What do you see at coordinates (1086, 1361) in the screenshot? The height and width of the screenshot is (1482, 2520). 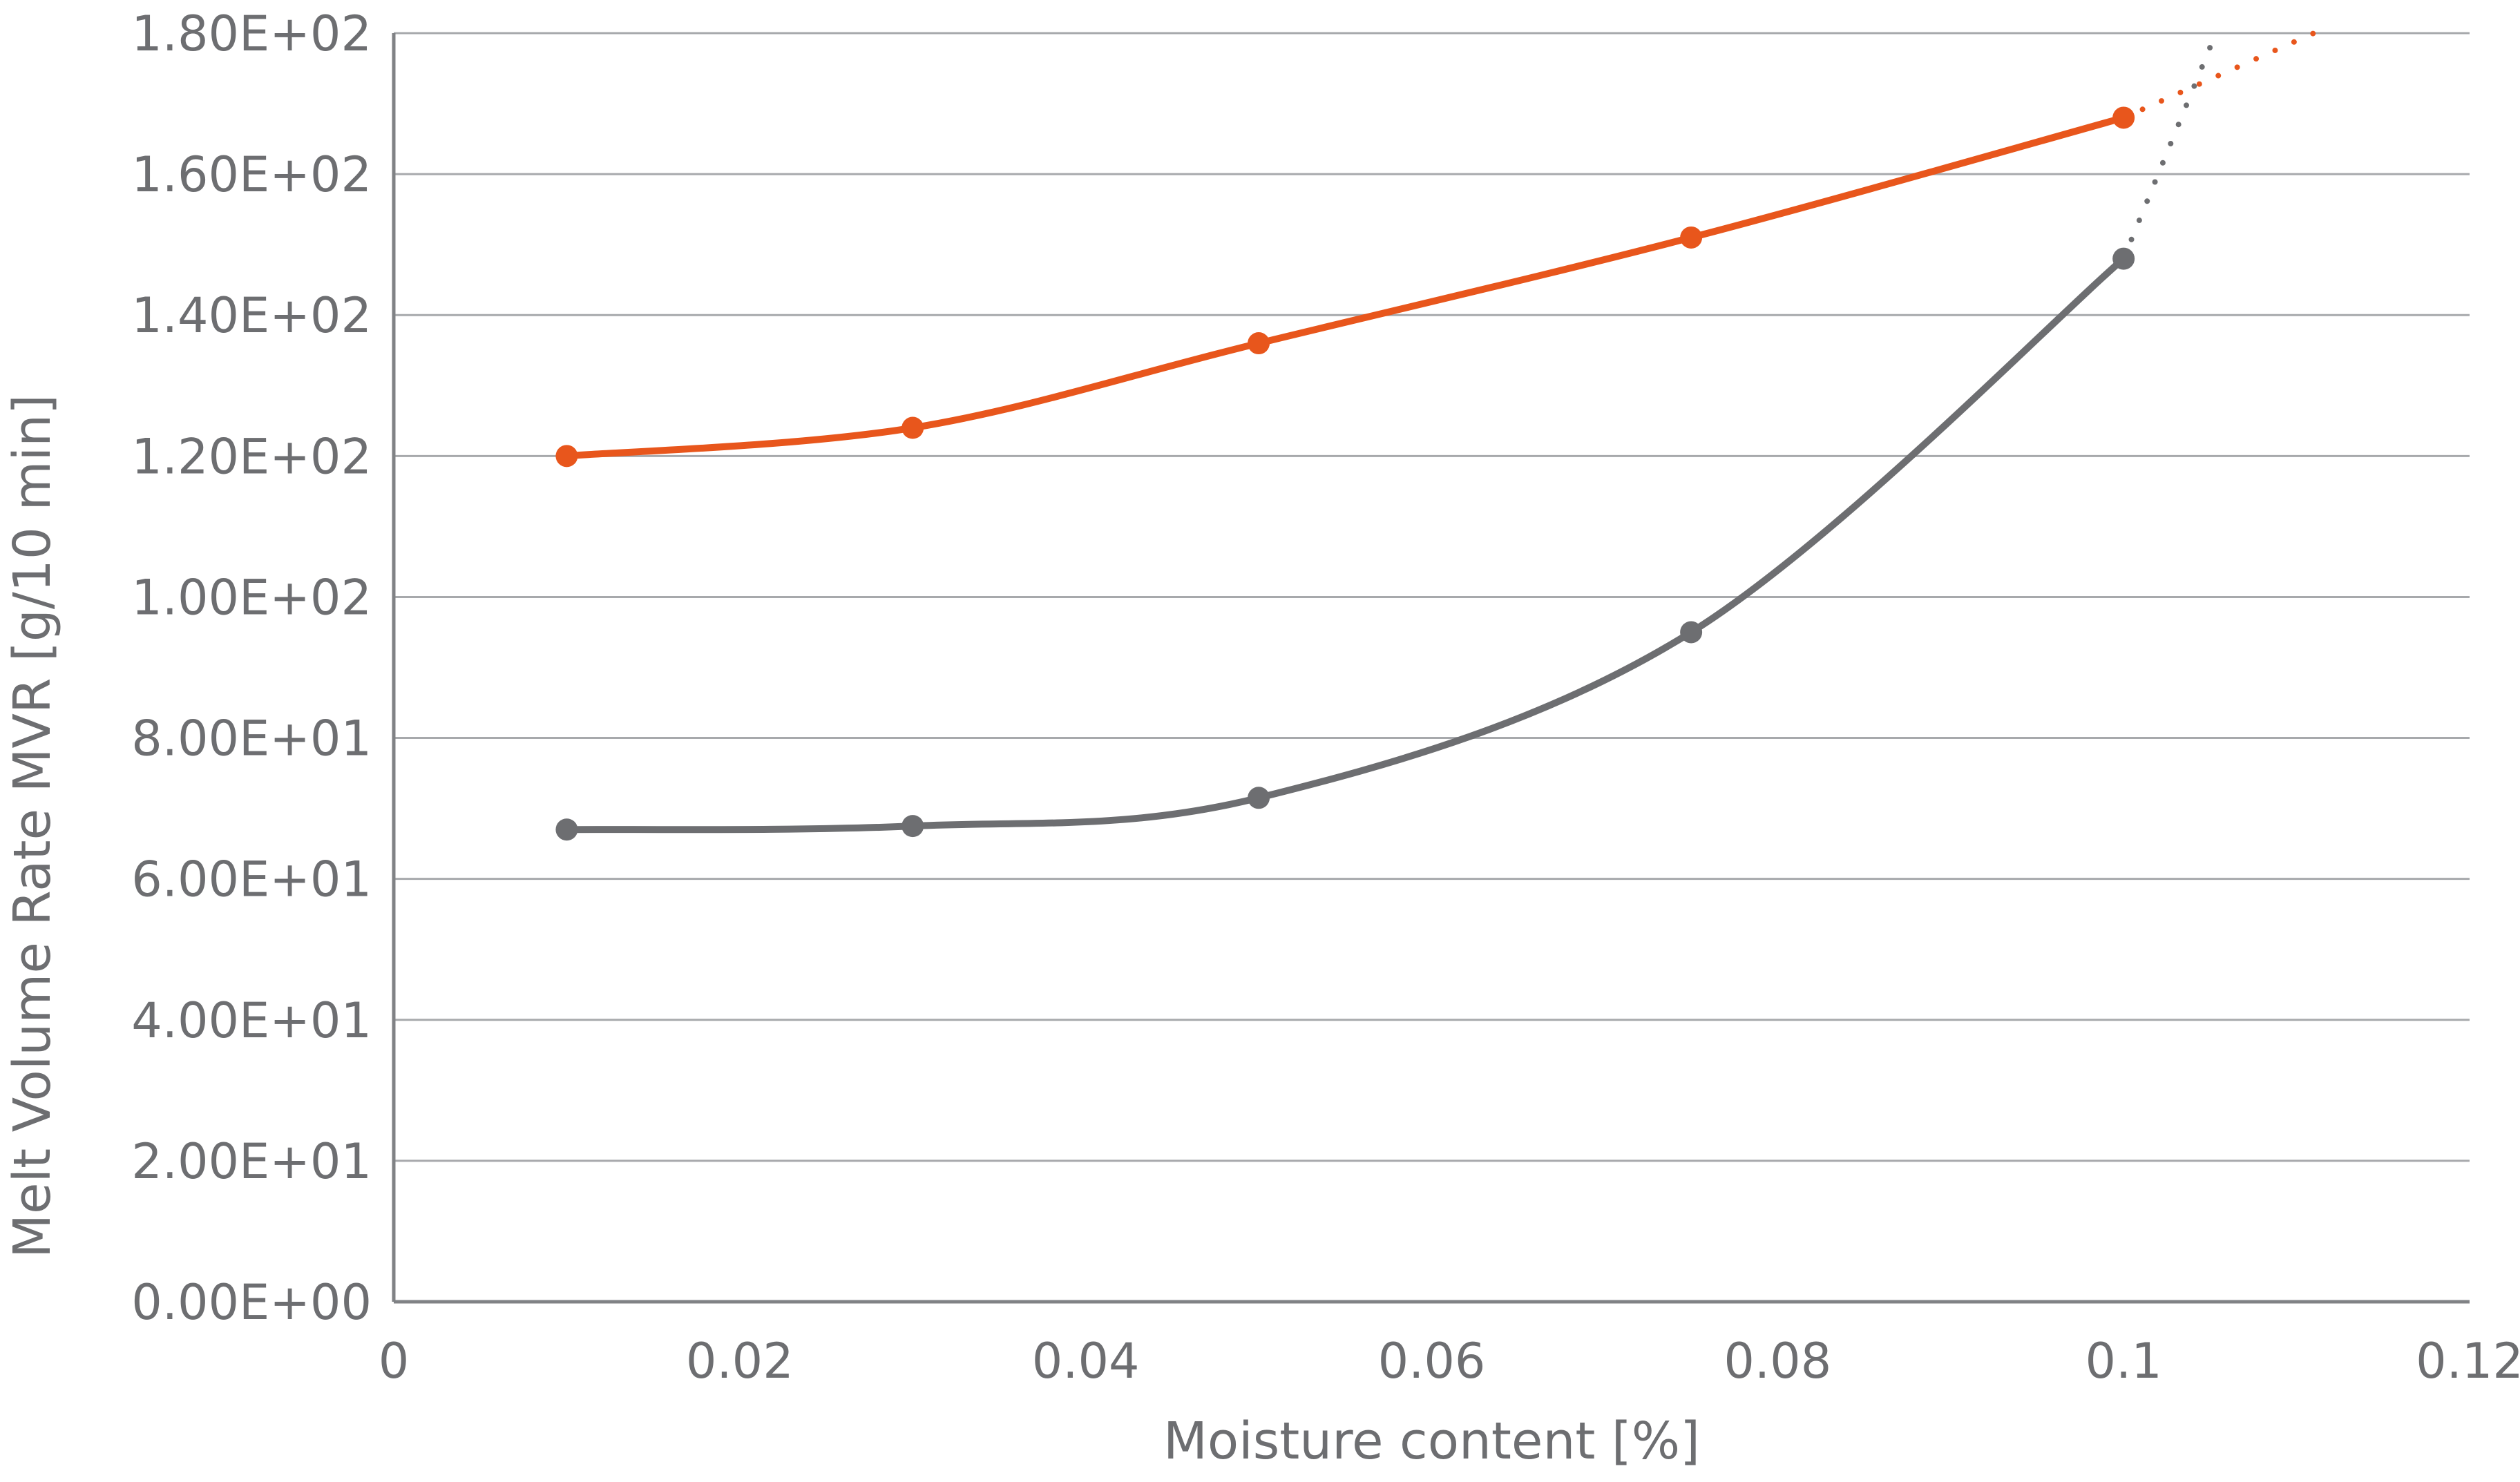 I see `x-tick-label: 0.04` at bounding box center [1086, 1361].